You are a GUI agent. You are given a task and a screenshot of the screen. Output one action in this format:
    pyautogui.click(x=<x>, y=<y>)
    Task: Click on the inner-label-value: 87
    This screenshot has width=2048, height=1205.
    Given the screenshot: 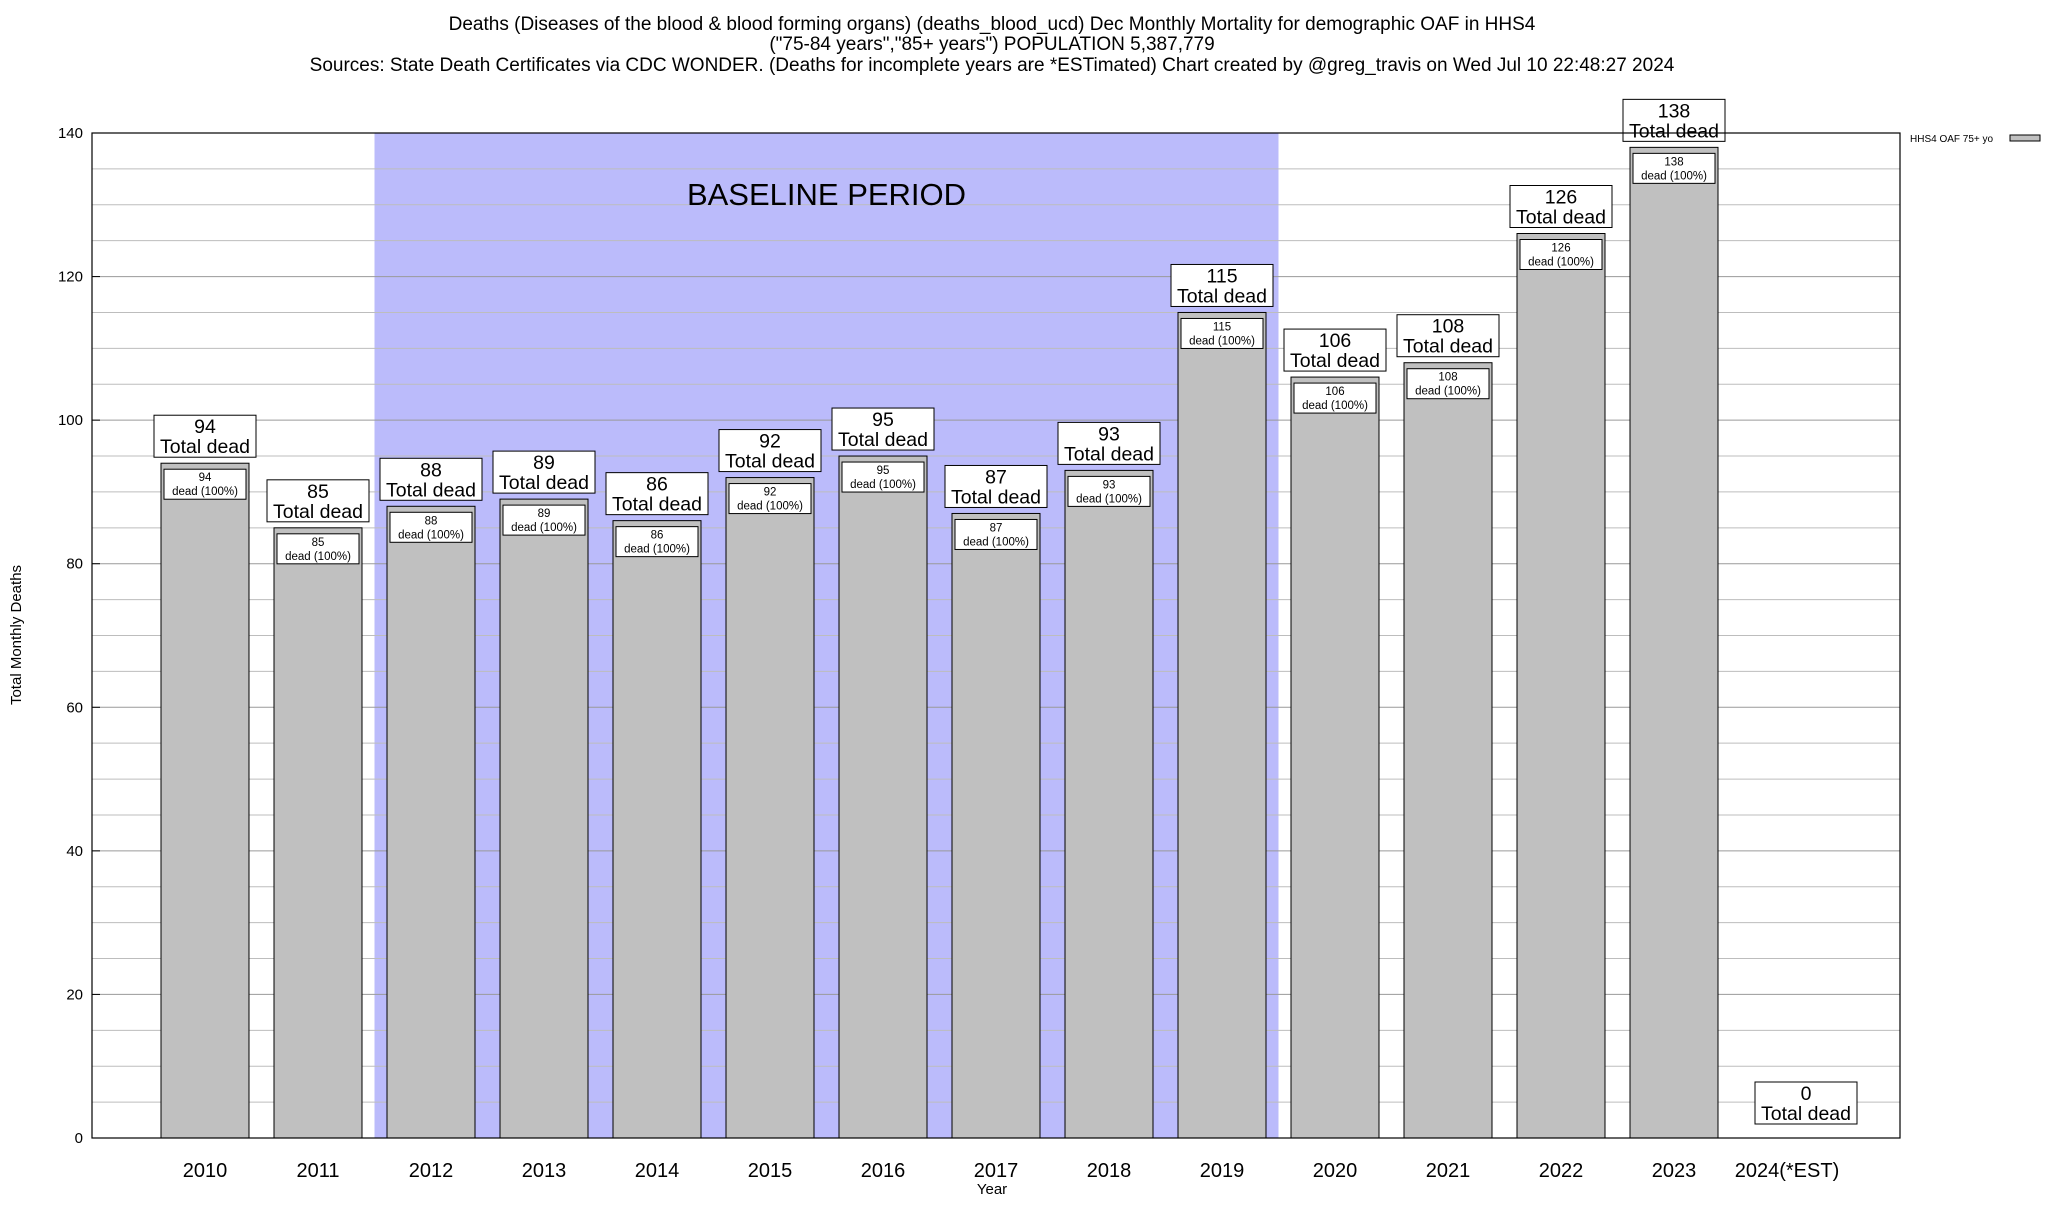 What is the action you would take?
    pyautogui.click(x=996, y=528)
    